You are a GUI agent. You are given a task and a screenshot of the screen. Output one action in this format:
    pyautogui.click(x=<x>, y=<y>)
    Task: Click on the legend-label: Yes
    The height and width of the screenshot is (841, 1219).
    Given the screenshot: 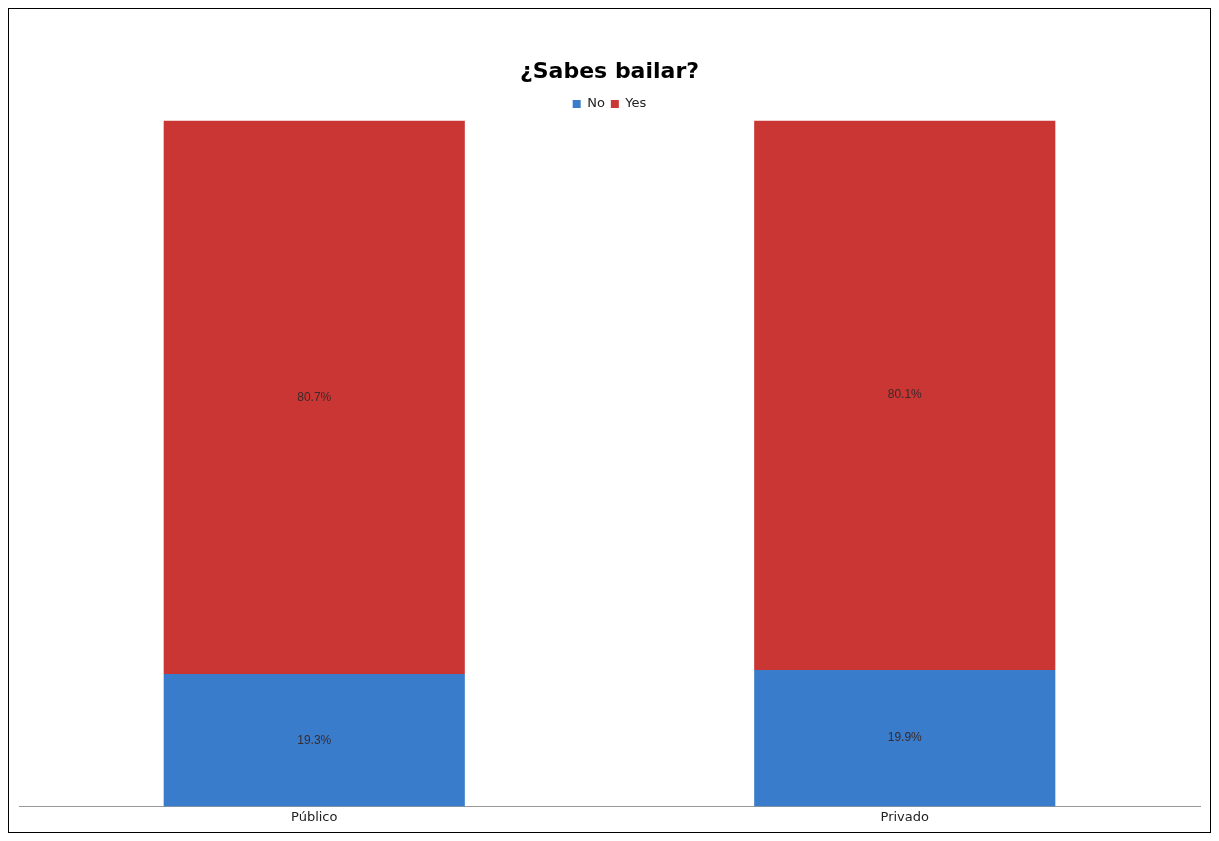 What is the action you would take?
    pyautogui.click(x=635, y=103)
    